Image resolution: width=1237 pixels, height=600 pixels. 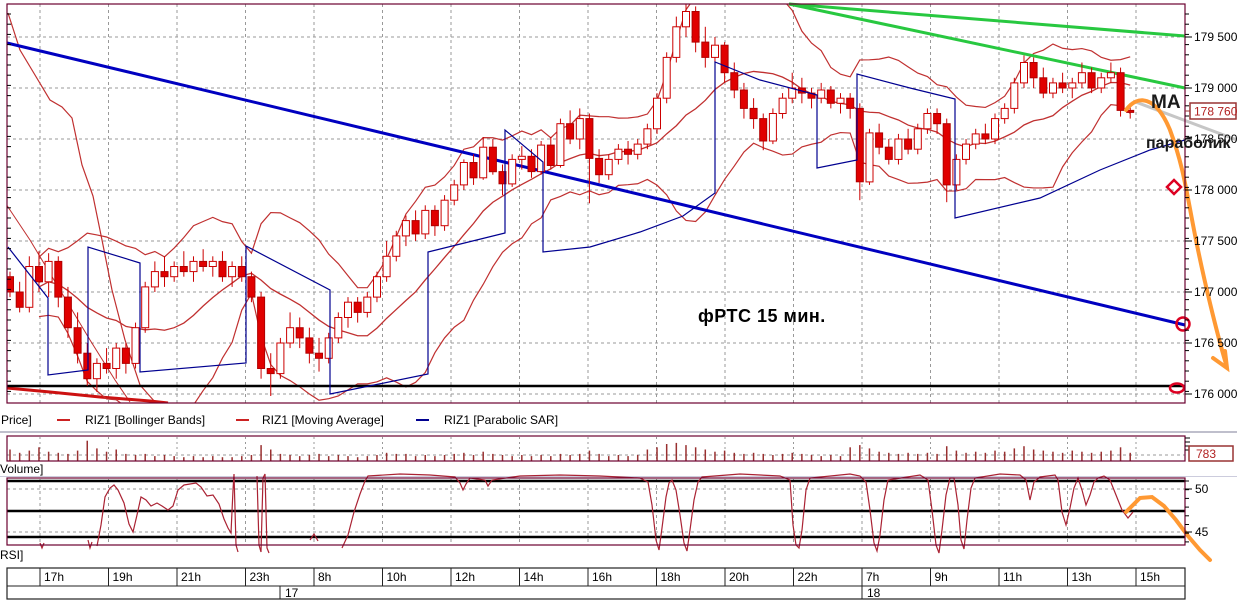 I want to click on time-axis-hour-label: 10h, so click(x=397, y=577).